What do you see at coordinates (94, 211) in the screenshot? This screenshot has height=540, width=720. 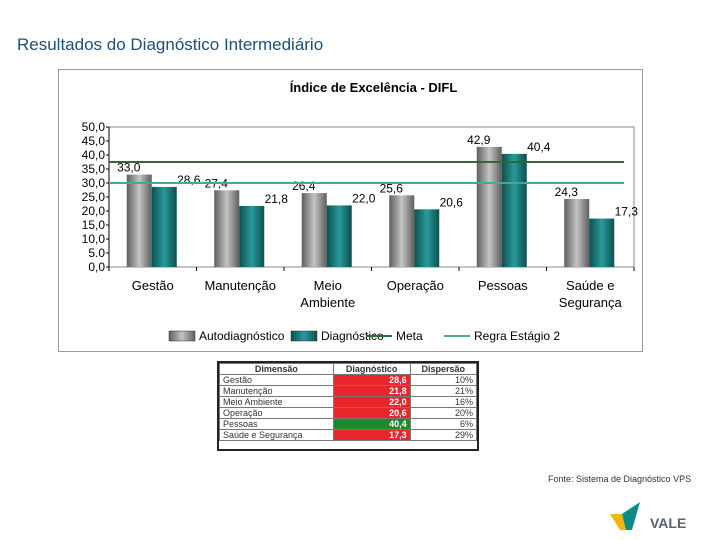 I see `y-tick-label: 20,0` at bounding box center [94, 211].